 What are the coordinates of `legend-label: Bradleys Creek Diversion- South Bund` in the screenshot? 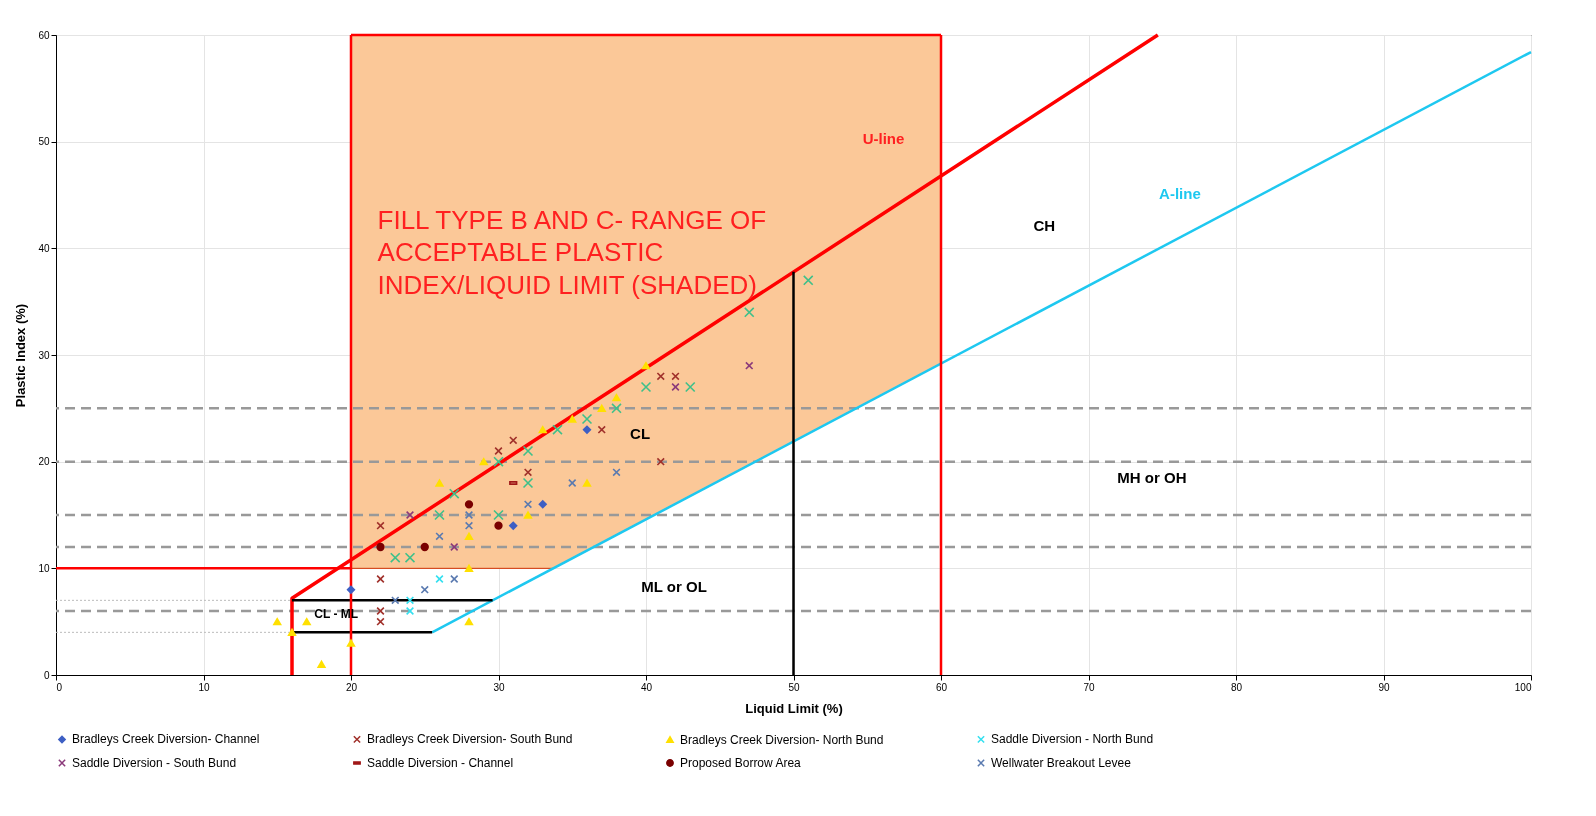 It's located at (470, 739).